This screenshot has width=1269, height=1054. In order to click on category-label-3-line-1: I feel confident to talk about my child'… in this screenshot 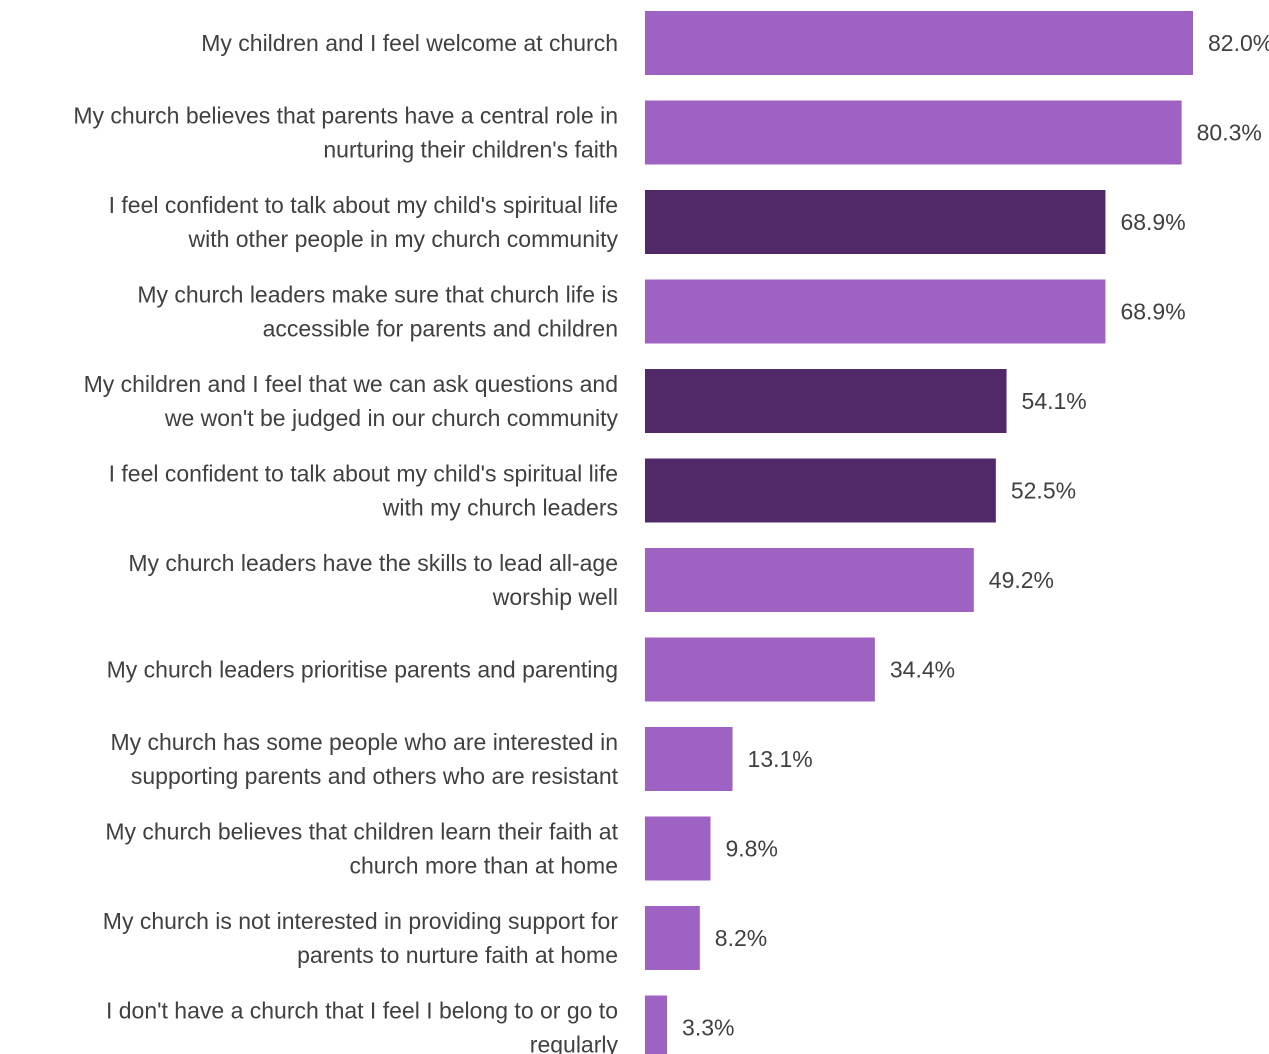, I will do `click(363, 205)`.